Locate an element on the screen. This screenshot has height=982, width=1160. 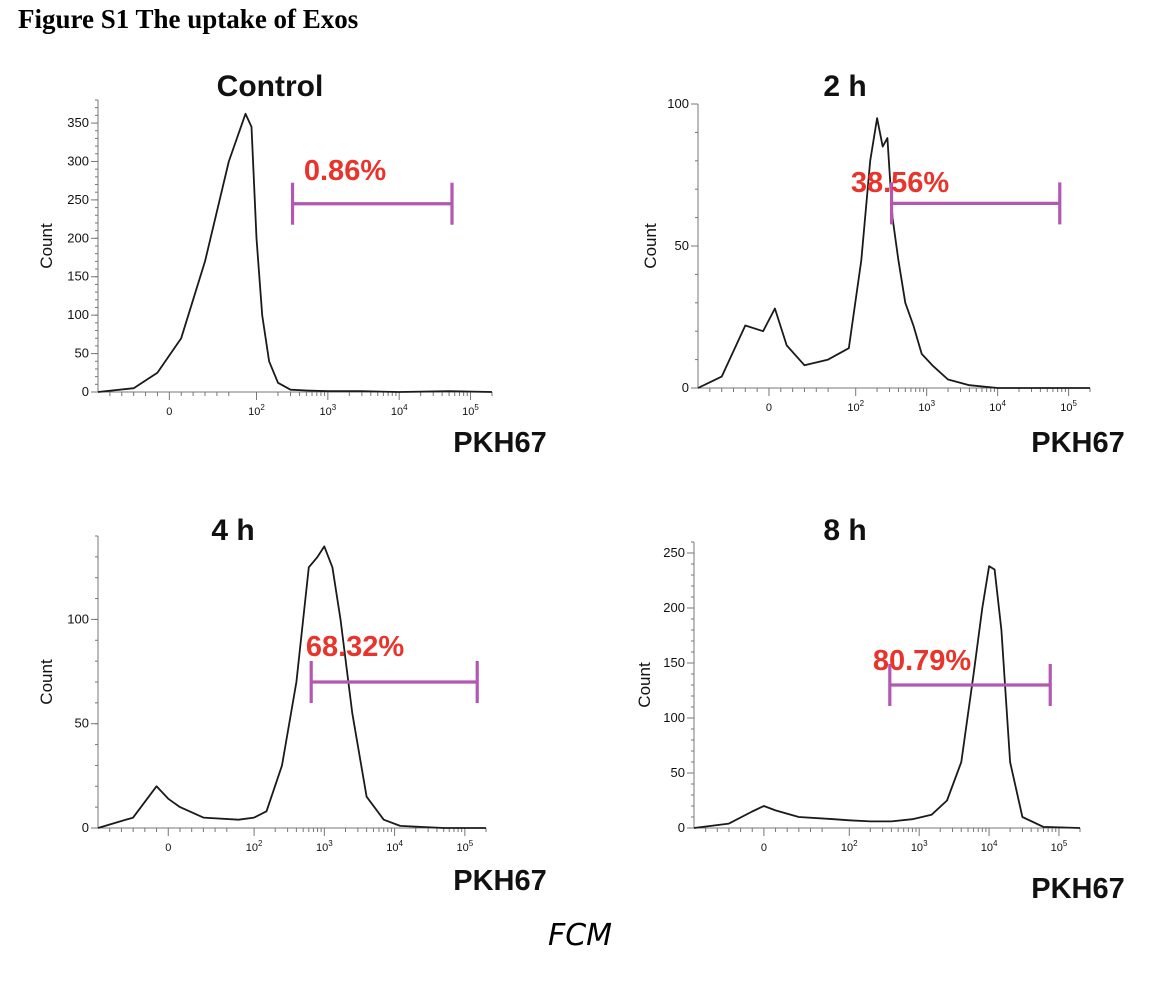
gate-percentage-label: 0.86% is located at coordinates (345, 171).